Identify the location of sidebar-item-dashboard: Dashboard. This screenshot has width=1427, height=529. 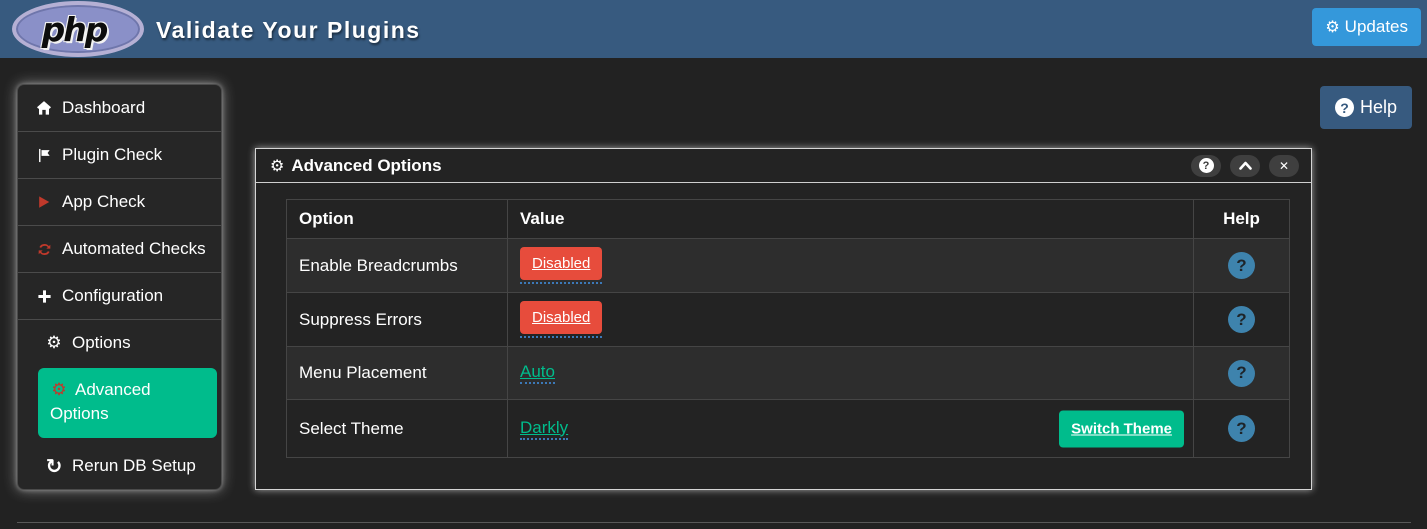
(119, 108).